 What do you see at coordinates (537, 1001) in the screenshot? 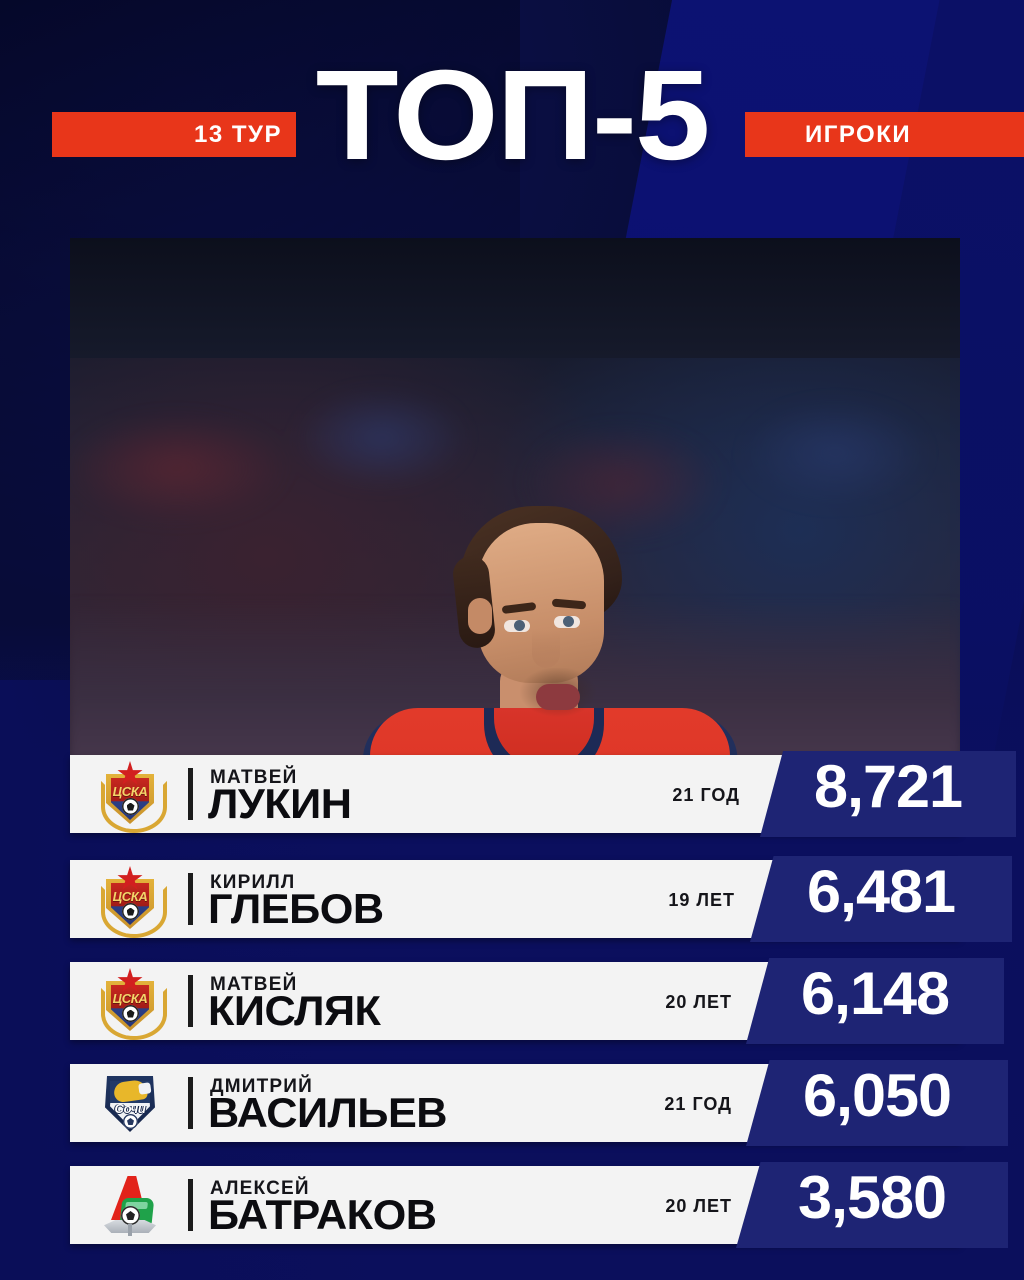
I see `table-row: ЦСКА МАТВЕЙ КИСЛЯК 20 ЛЕТ 6,148` at bounding box center [537, 1001].